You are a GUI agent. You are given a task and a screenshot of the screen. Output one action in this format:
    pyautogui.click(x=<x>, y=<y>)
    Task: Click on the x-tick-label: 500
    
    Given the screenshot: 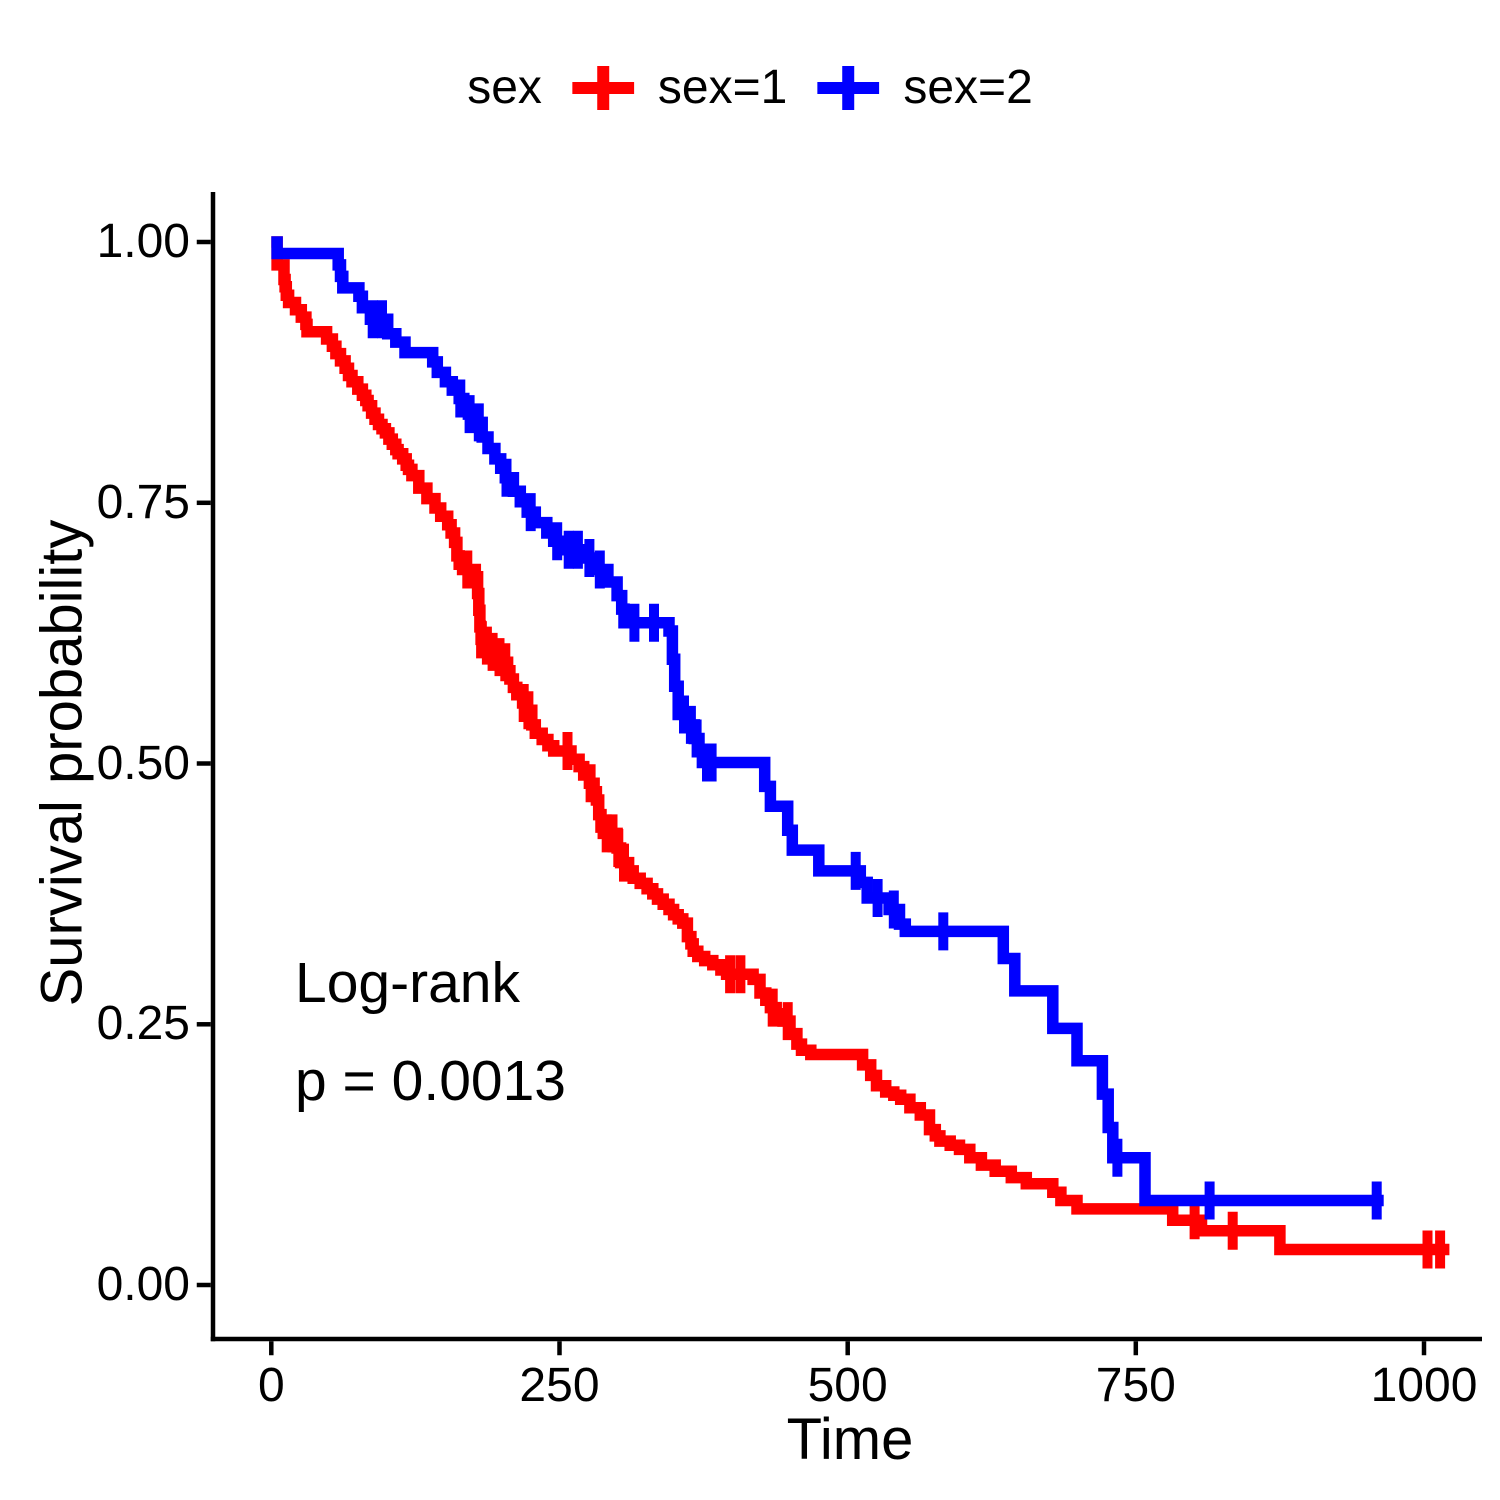 What is the action you would take?
    pyautogui.click(x=847, y=1385)
    